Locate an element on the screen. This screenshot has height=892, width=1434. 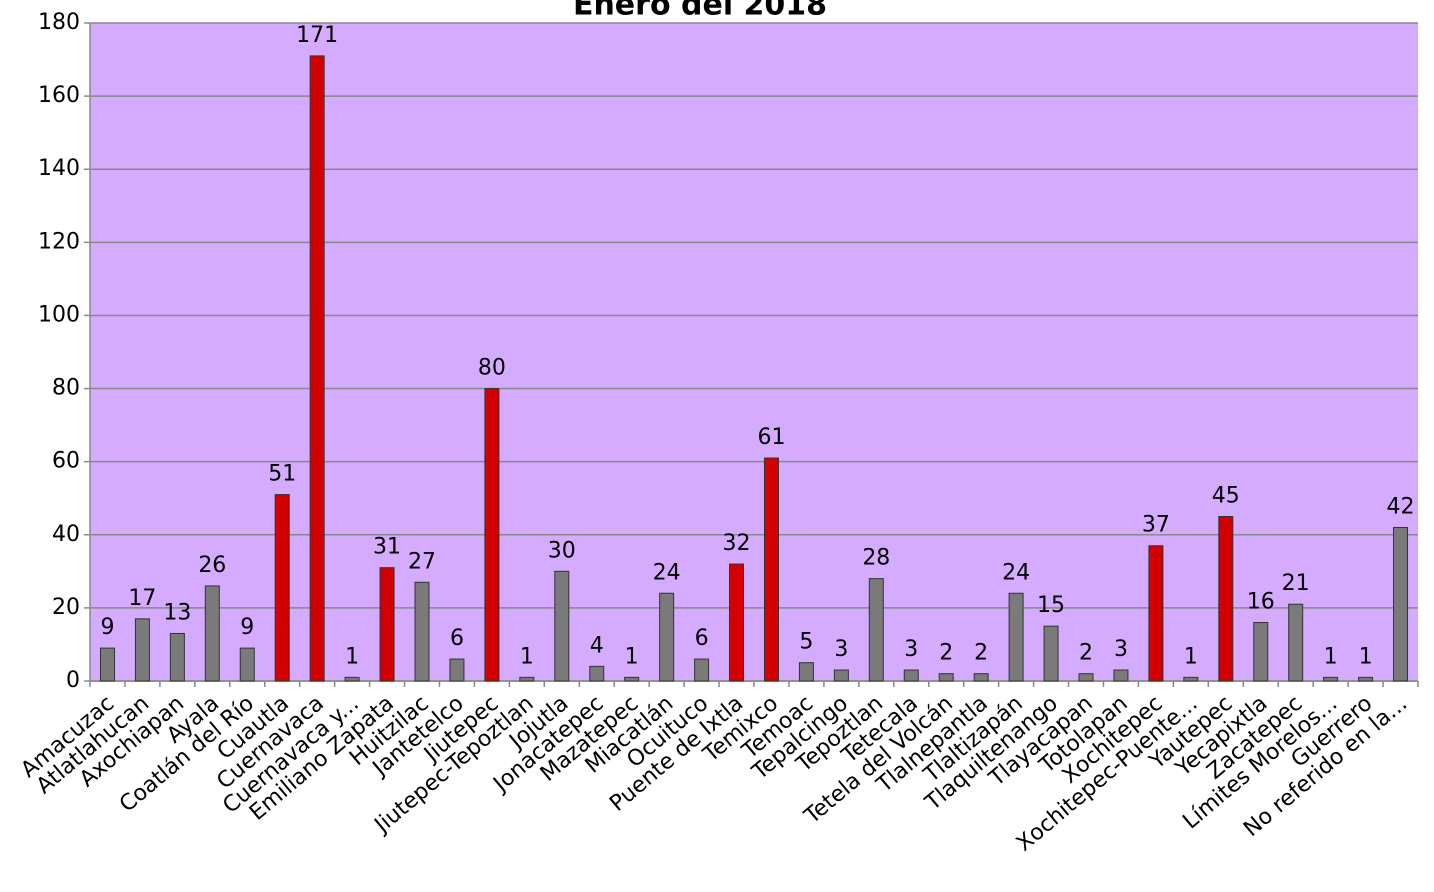
value-label: 28 is located at coordinates (876, 558).